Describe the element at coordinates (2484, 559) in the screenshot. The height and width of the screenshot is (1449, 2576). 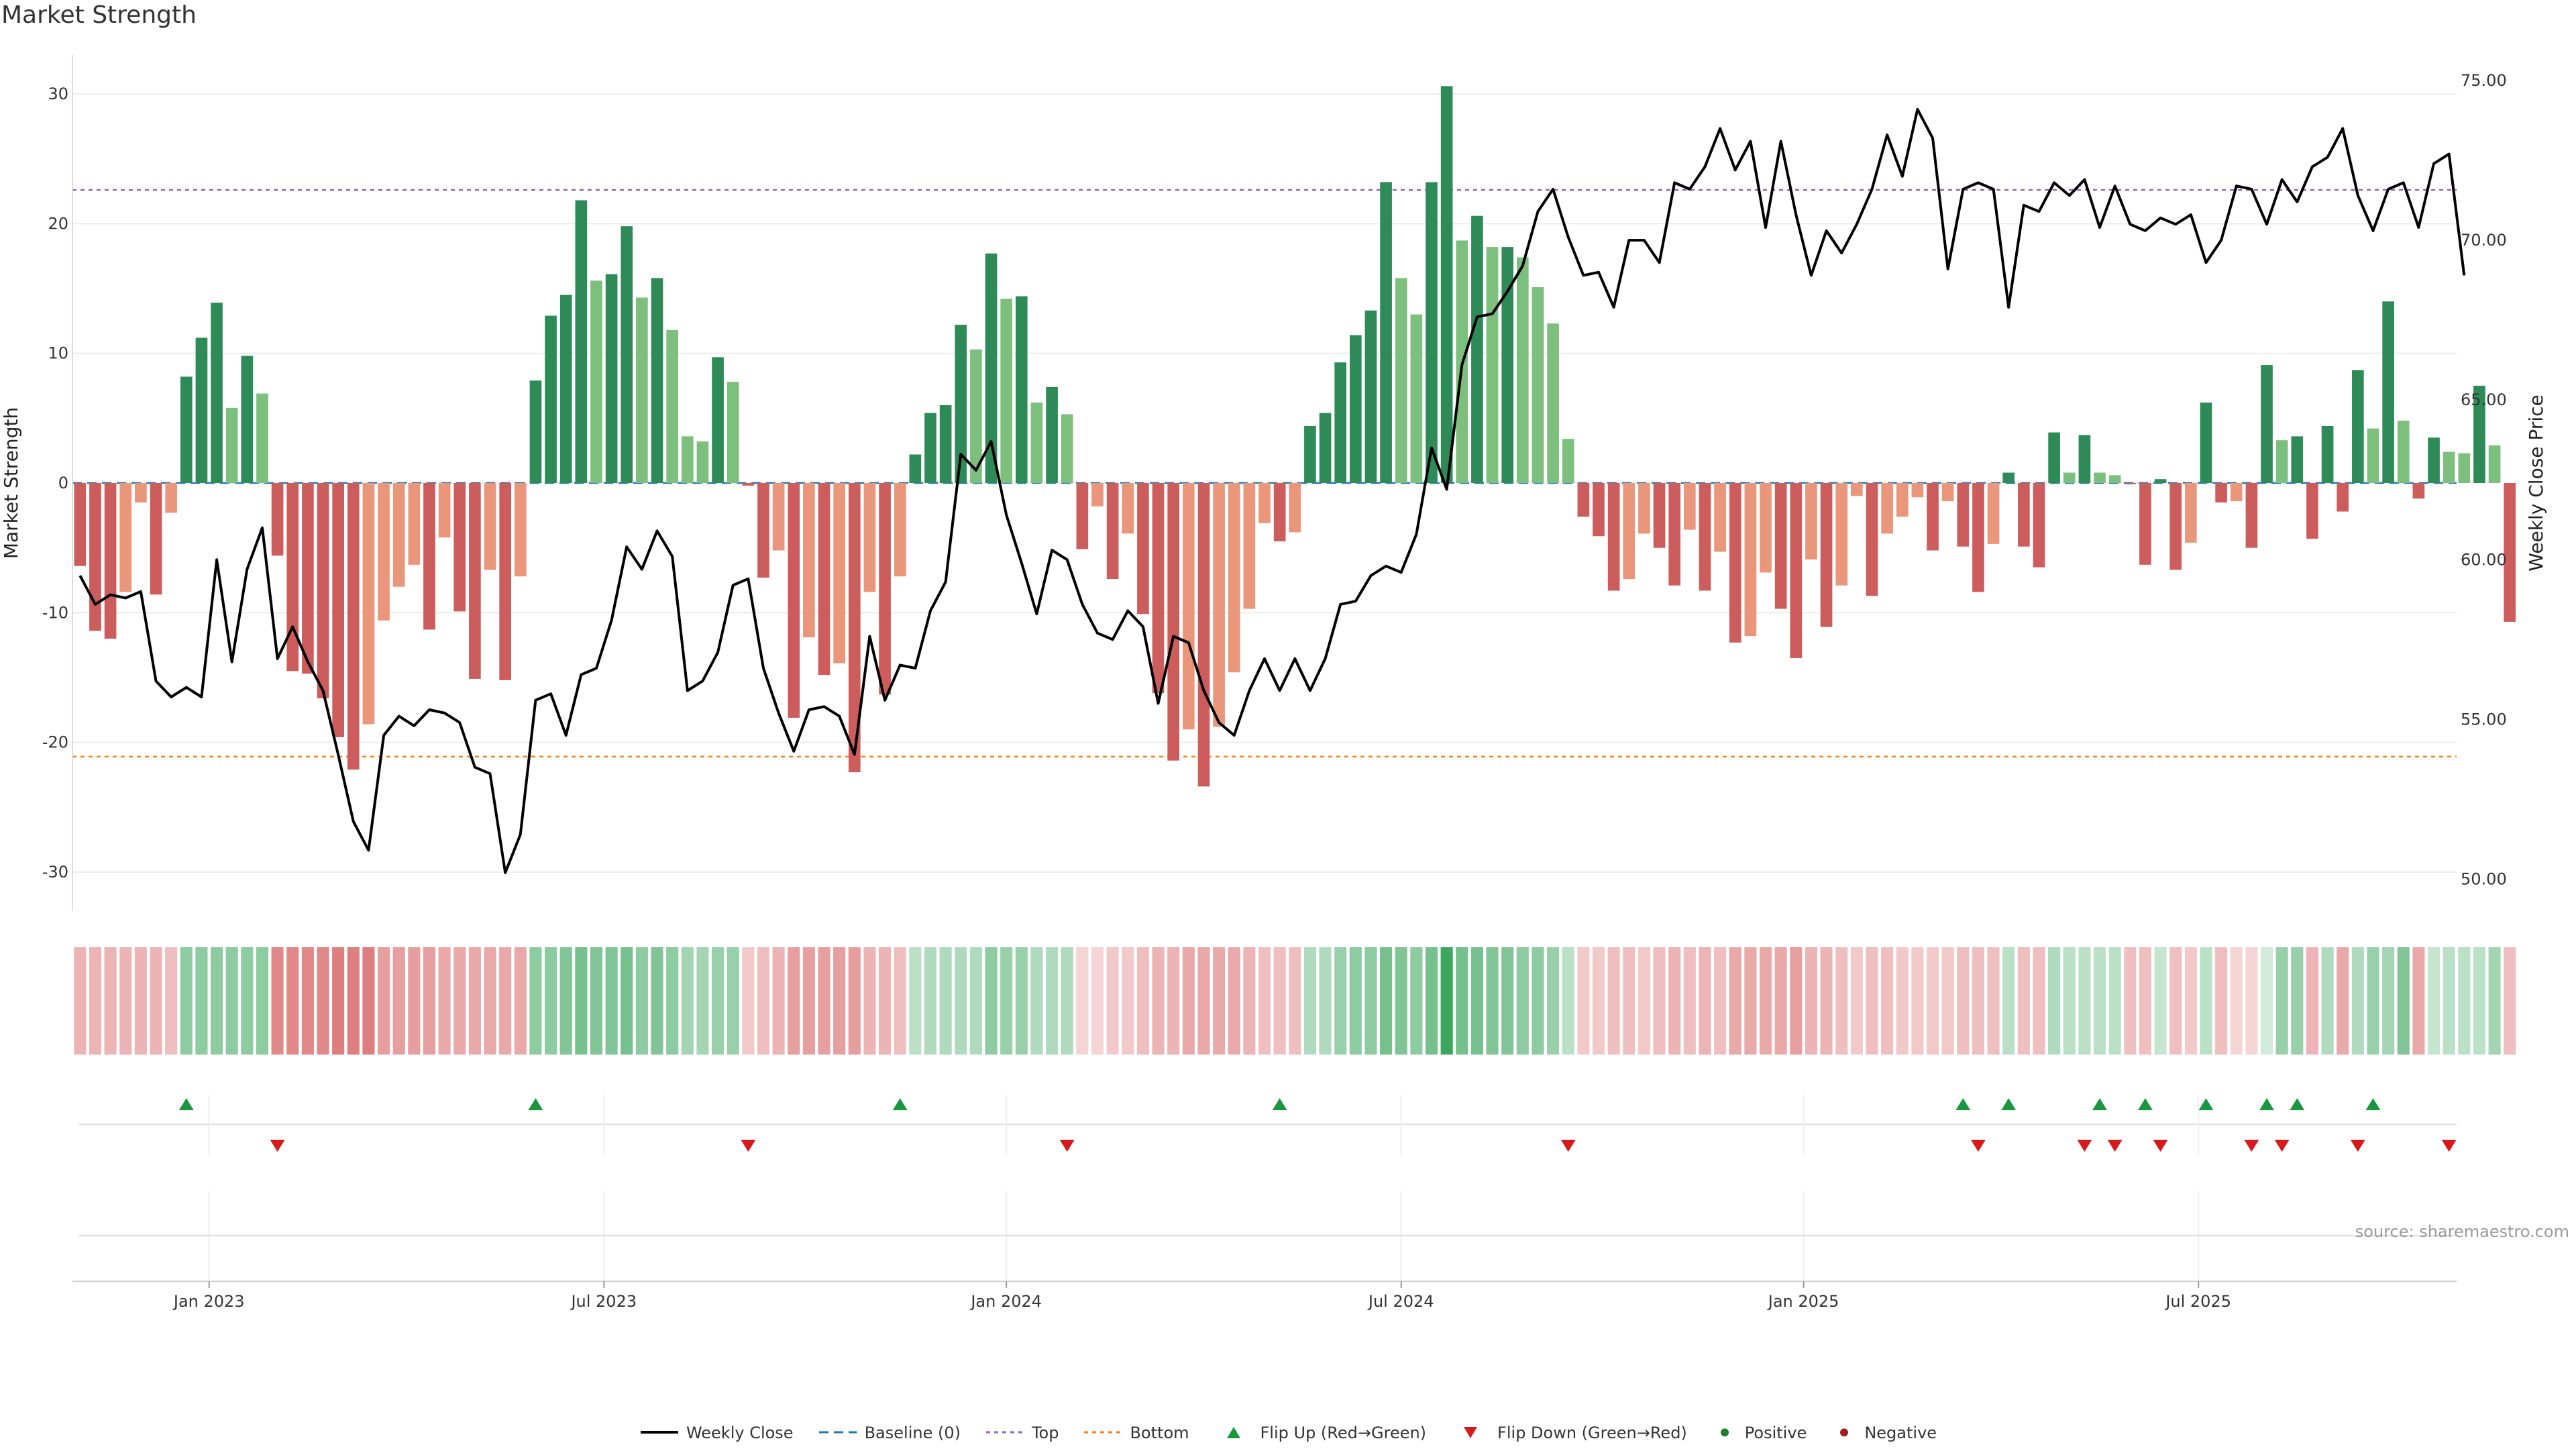
I see `y-tick-right: 60.00` at that location.